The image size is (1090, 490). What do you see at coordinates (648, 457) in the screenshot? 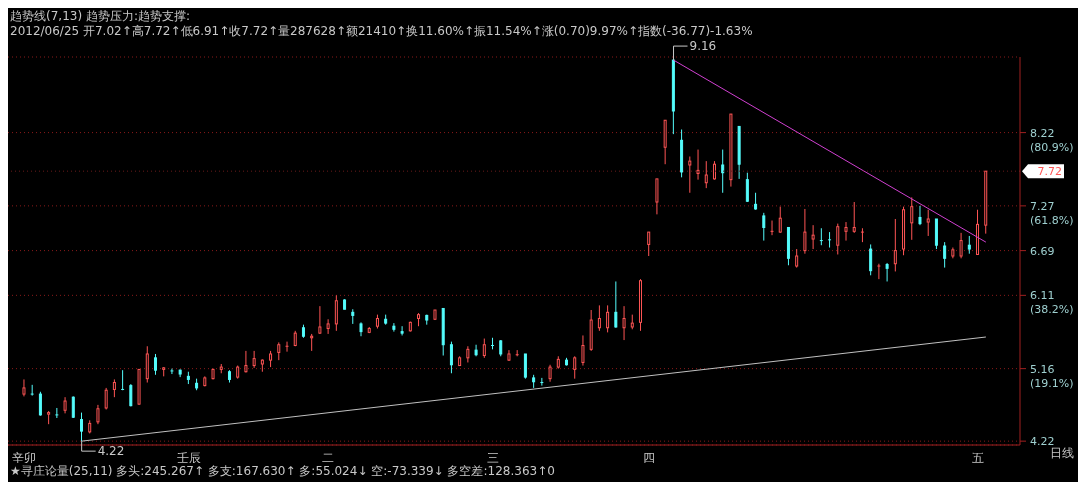
I see `x-tick-label: 四` at bounding box center [648, 457].